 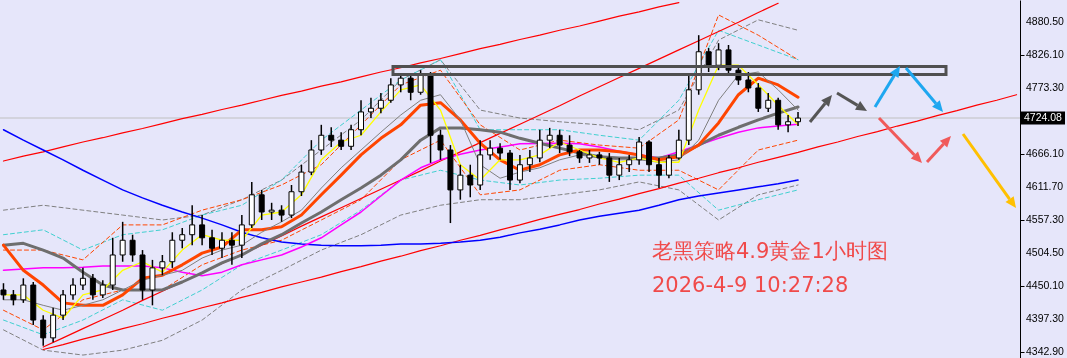 I want to click on y-tick-label: 4557.30, so click(x=1045, y=219).